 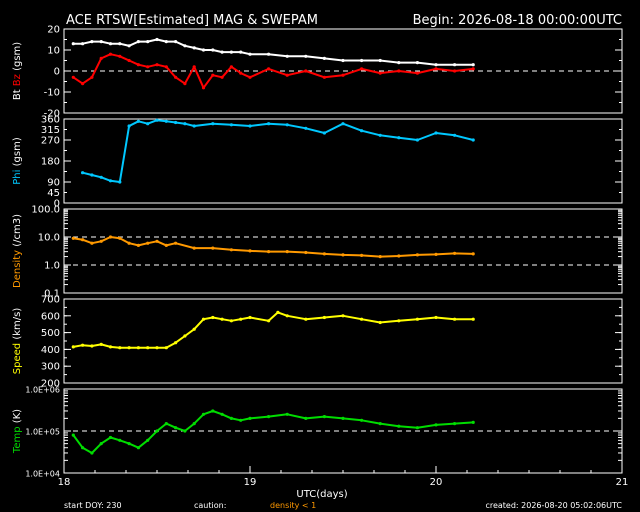 I want to click on density-caution: density < 1, so click(x=293, y=505).